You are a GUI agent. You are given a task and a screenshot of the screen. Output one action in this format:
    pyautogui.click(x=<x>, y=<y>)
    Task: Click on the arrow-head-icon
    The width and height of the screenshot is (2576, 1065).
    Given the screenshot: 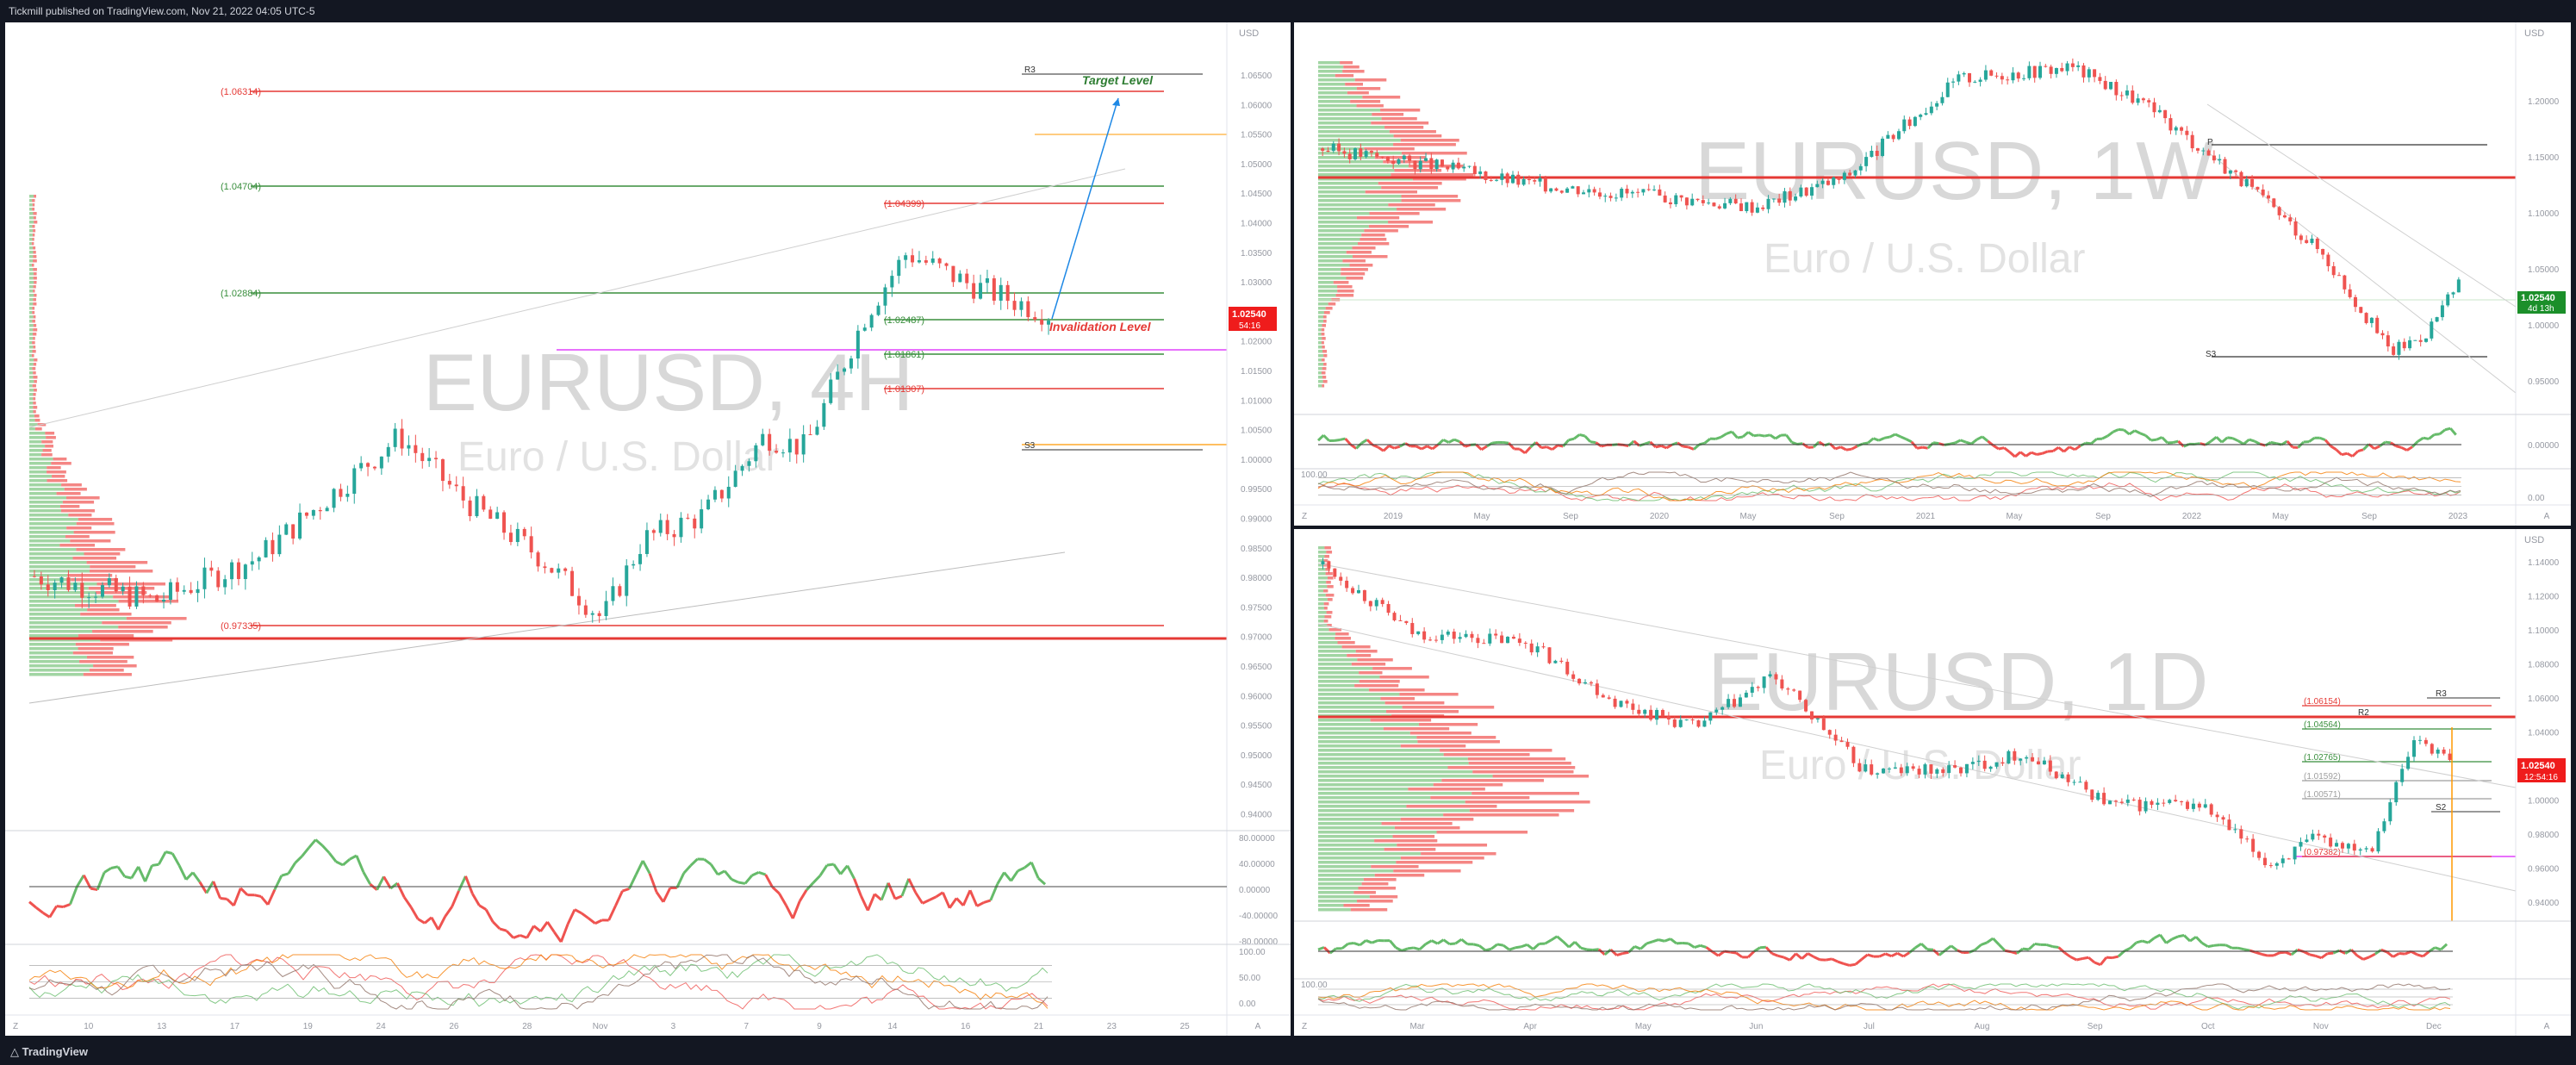 What is the action you would take?
    pyautogui.click(x=1116, y=102)
    